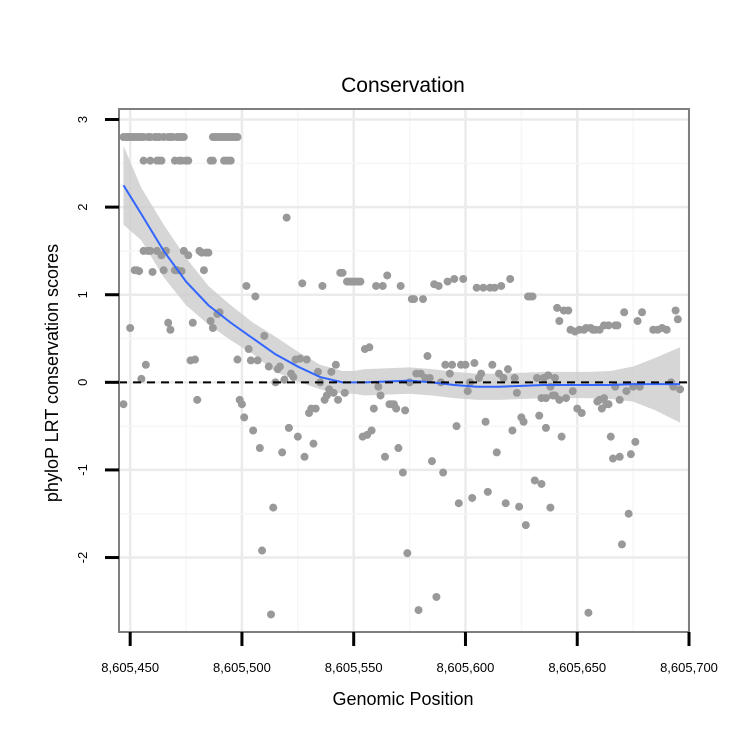  I want to click on x-tick-label: 8,605,550, so click(354, 667).